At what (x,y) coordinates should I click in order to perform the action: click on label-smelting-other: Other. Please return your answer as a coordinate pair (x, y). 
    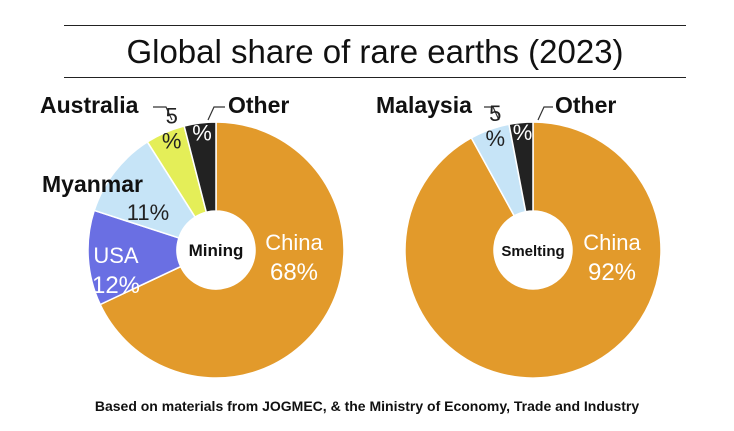
    Looking at the image, I should click on (585, 105).